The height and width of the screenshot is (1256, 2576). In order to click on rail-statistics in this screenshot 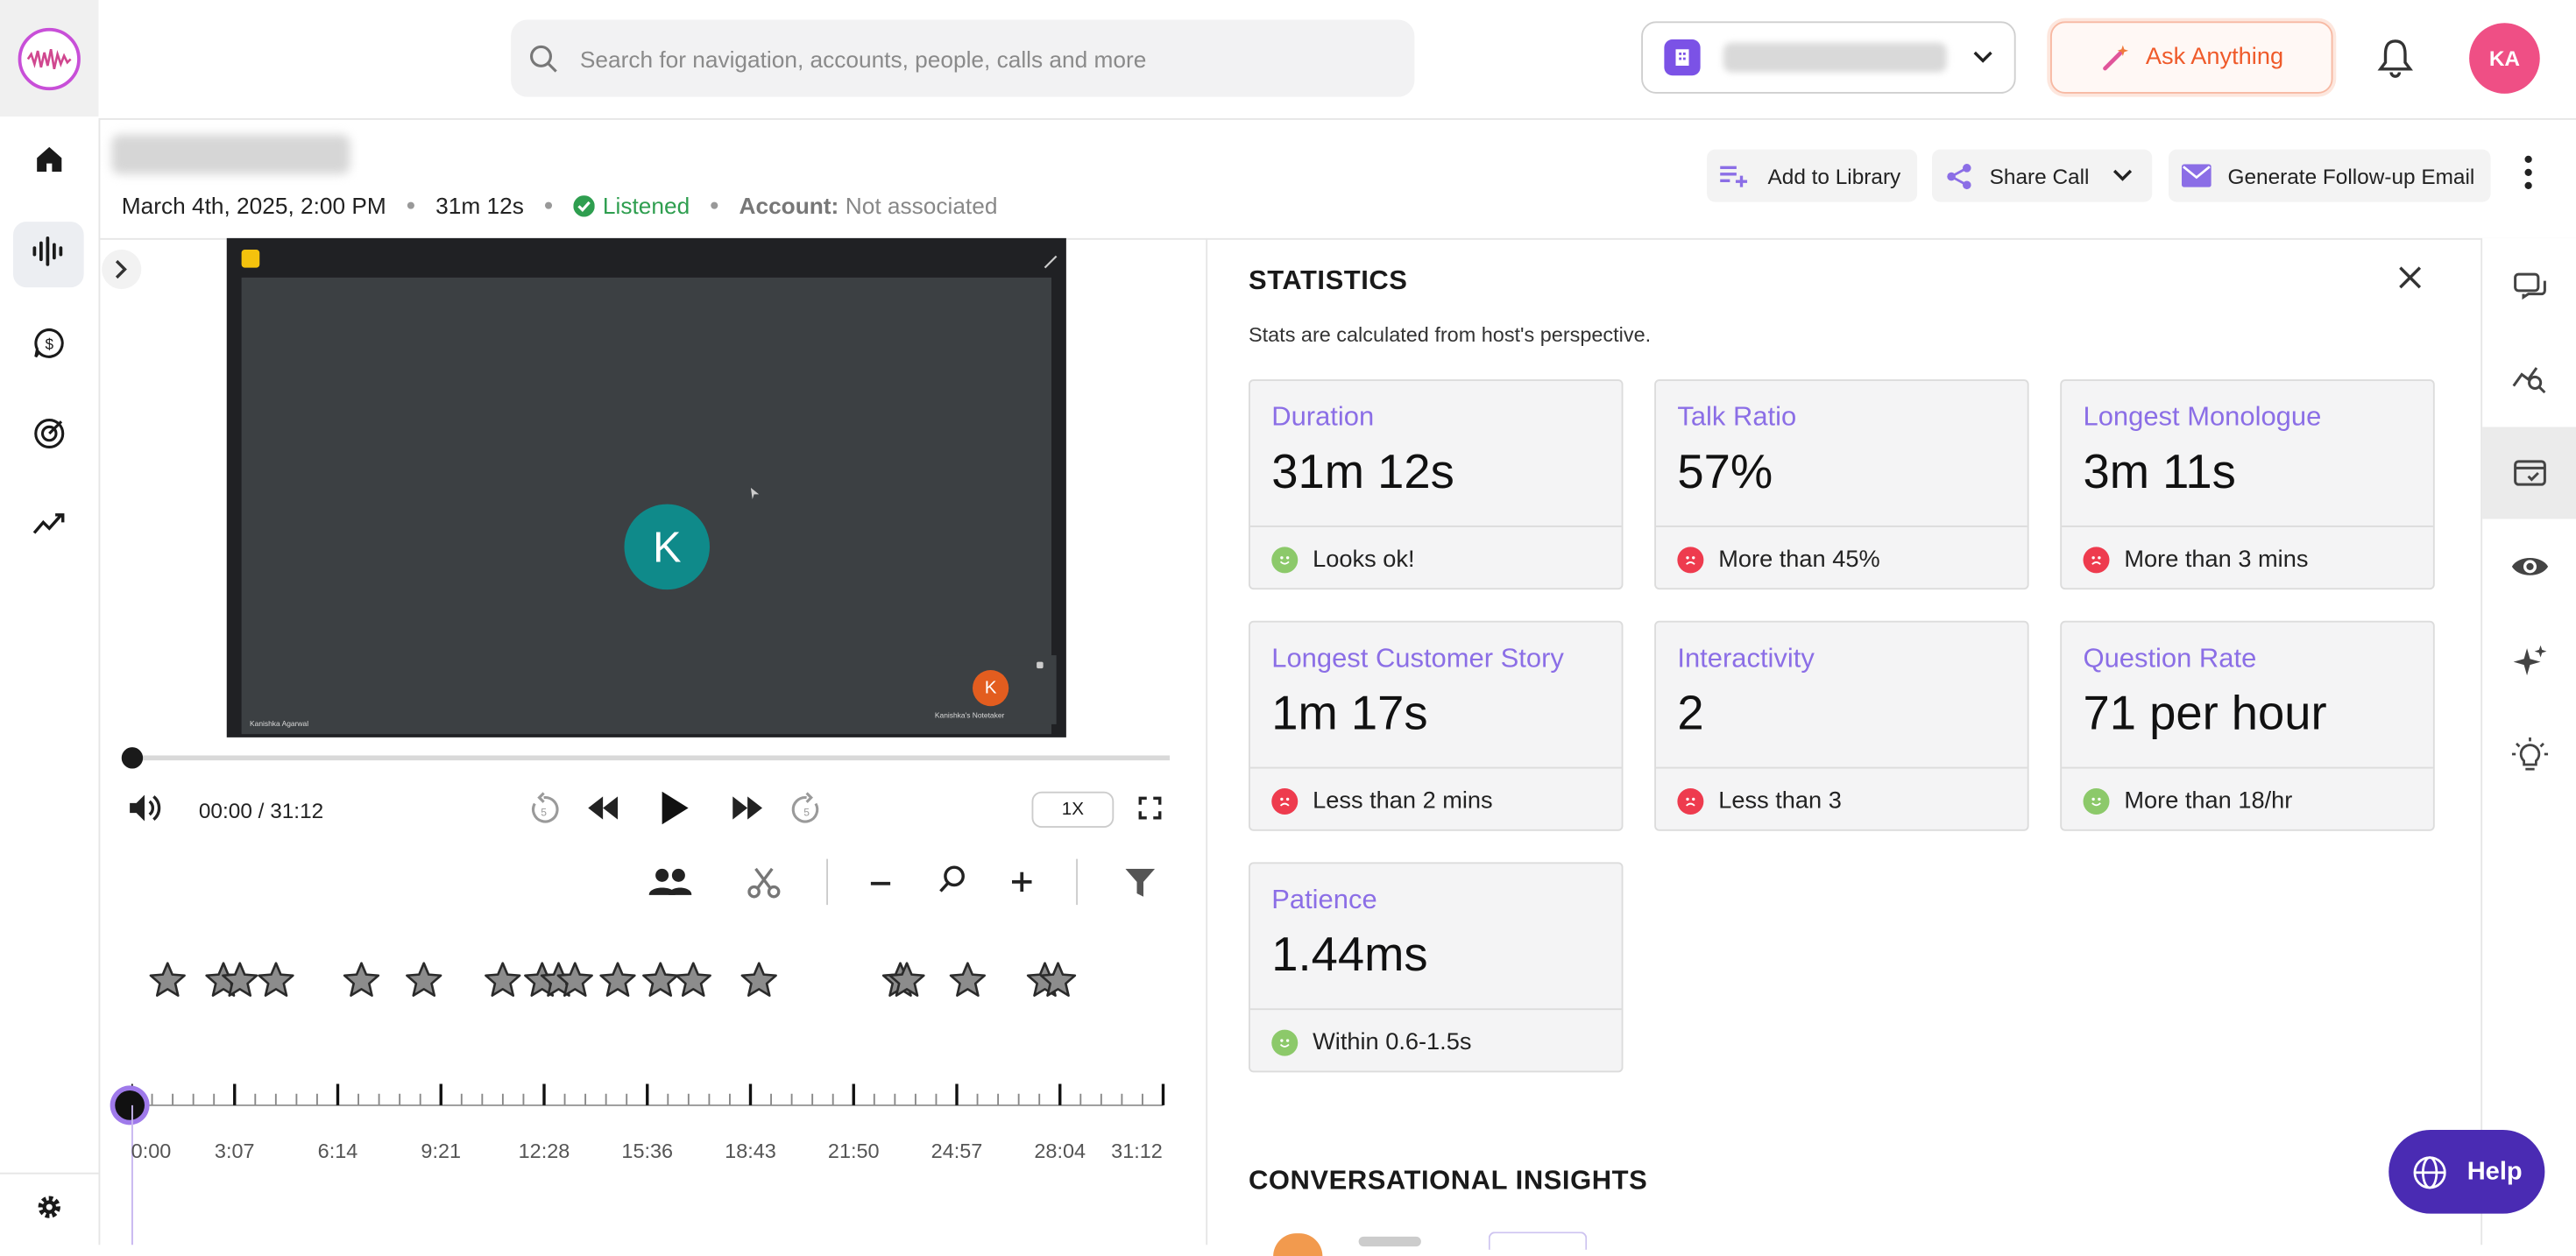, I will do `click(2529, 473)`.